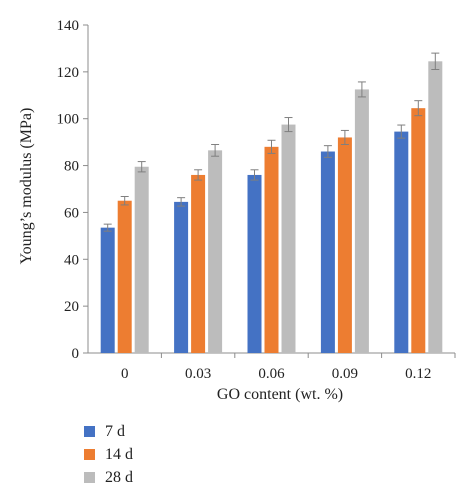 The width and height of the screenshot is (470, 500). Describe the element at coordinates (215, 251) in the screenshot. I see `bar-28d-0.03` at that location.